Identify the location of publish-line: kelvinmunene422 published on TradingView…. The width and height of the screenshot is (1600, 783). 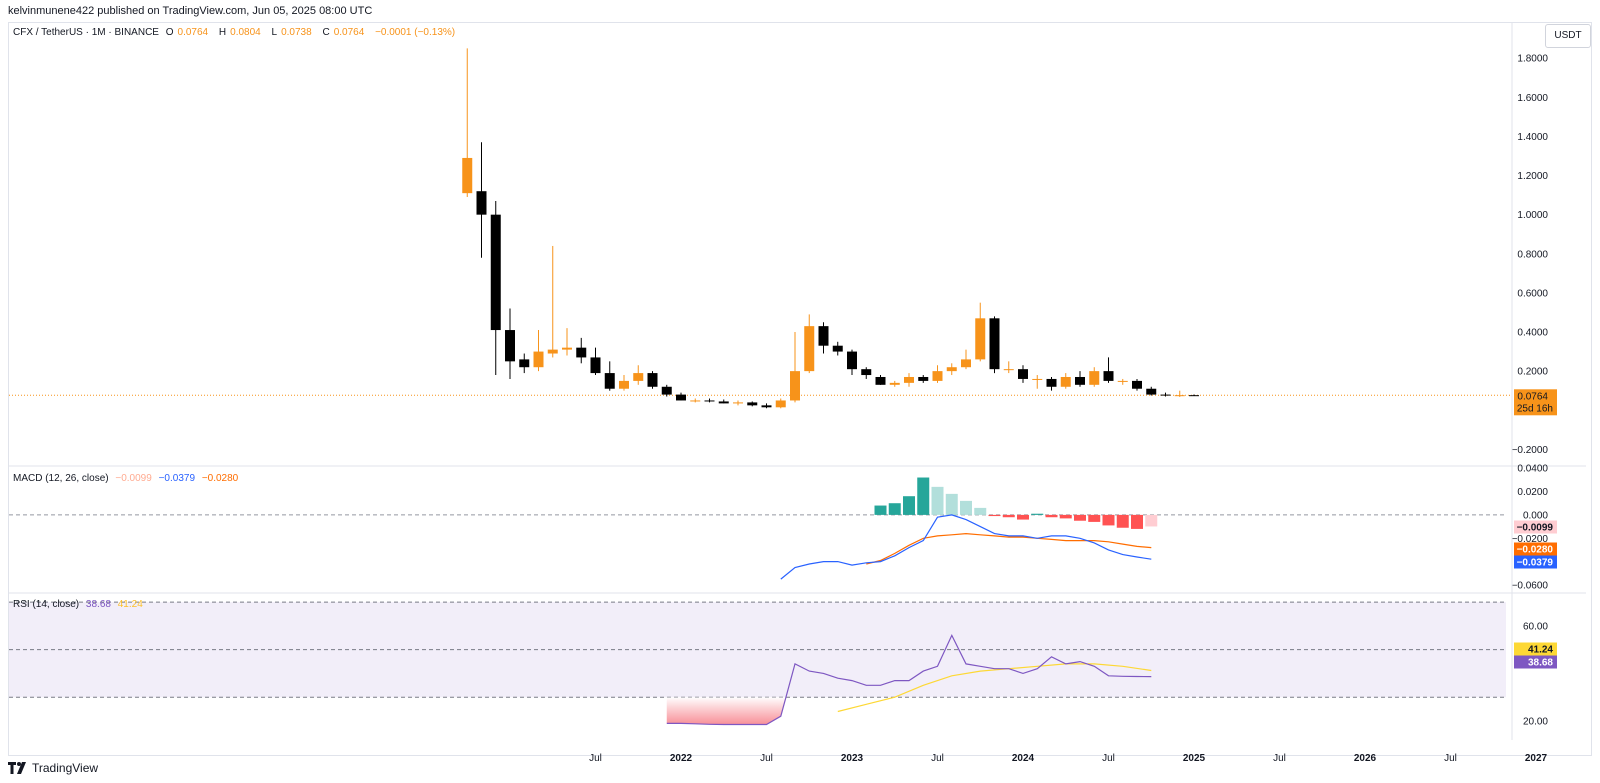
(190, 11).